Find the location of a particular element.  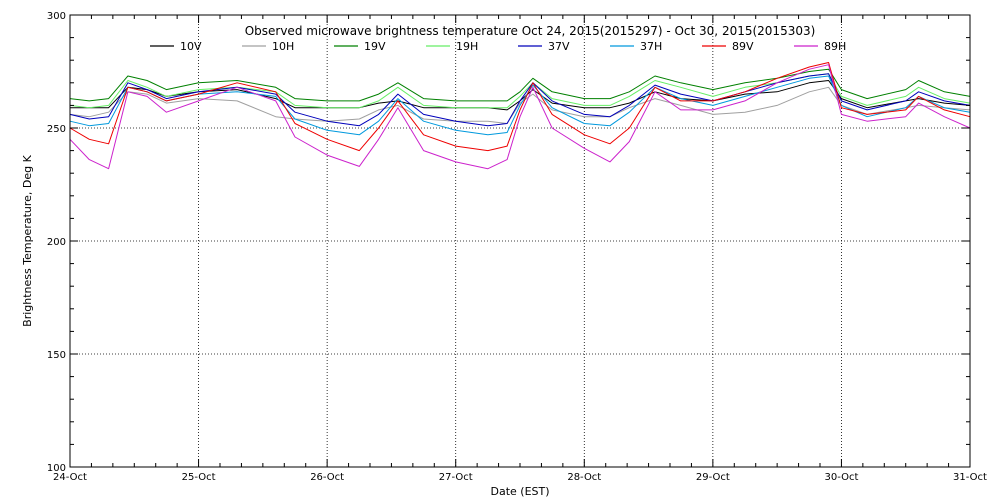

legend-label-10v: 10V is located at coordinates (191, 46).